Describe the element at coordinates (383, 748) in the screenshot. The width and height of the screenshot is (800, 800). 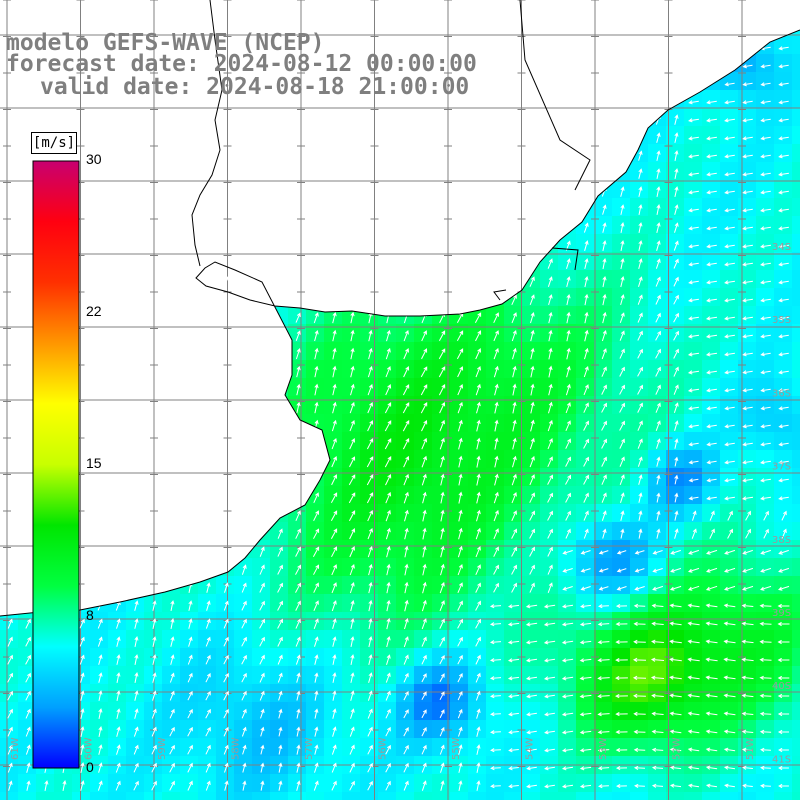
I see `lon-label: 56W` at that location.